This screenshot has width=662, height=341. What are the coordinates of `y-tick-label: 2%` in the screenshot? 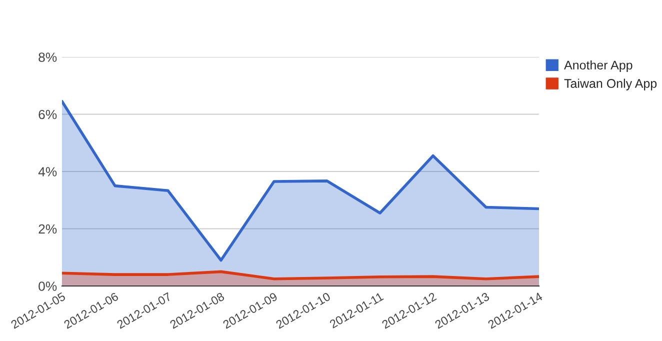 It's located at (47, 229).